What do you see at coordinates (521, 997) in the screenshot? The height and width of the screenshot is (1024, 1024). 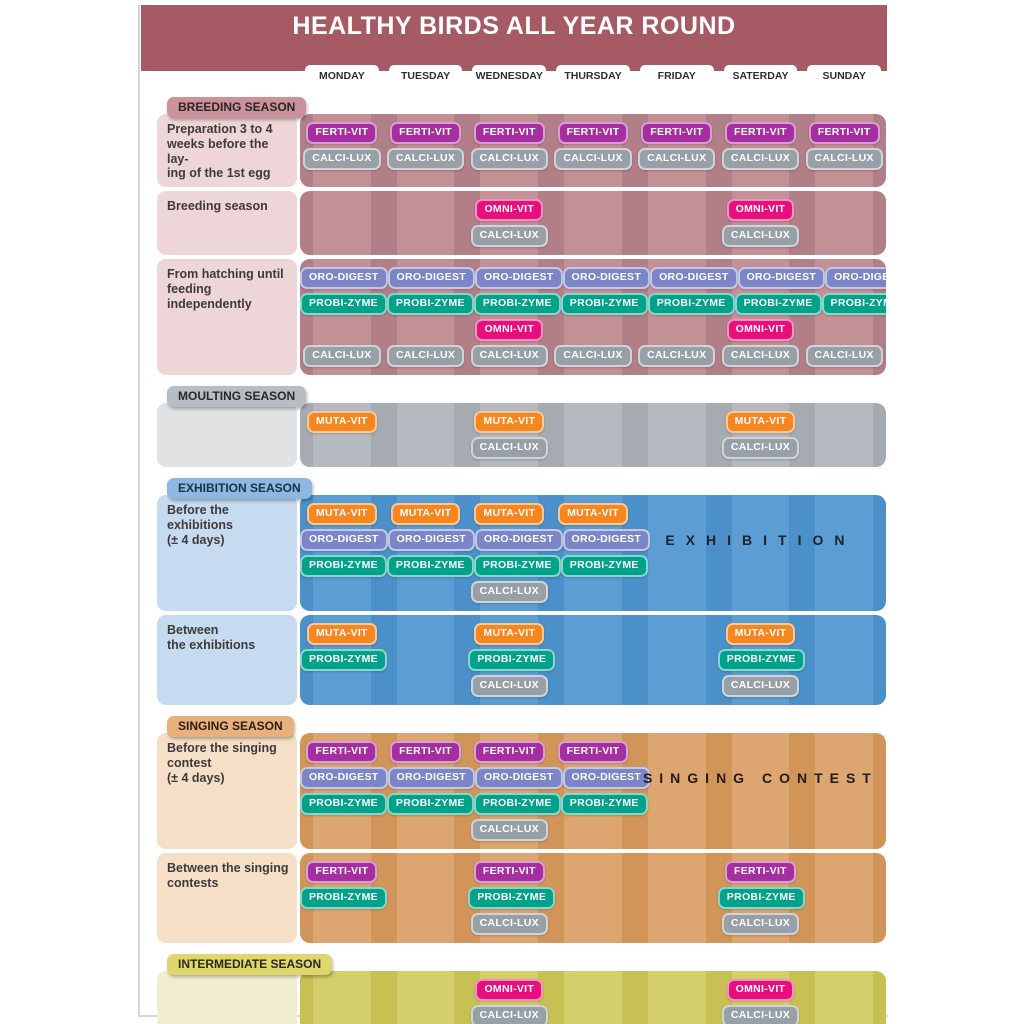 I see `schedule-row: OMNI-VIT OMNI-VIT CALCI-LUX CALCI-LUX` at bounding box center [521, 997].